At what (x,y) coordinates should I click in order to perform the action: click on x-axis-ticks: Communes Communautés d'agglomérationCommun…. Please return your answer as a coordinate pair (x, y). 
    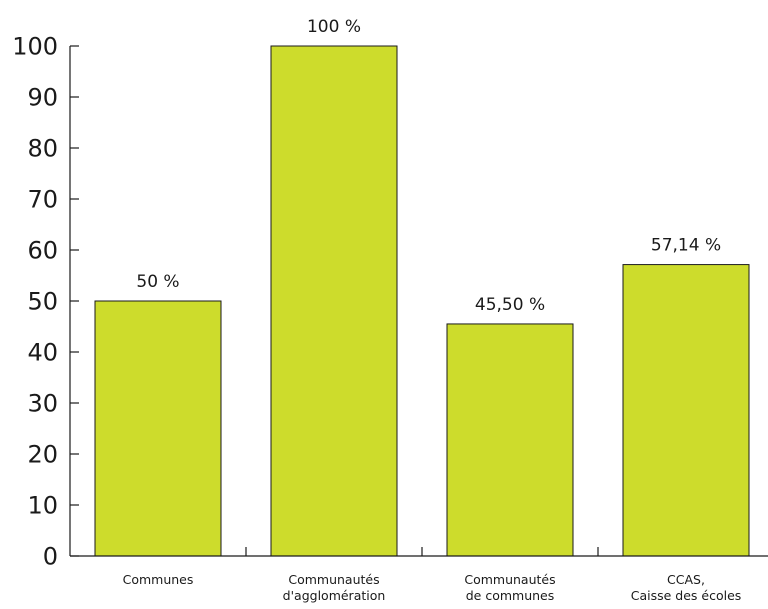
    Looking at the image, I should click on (432, 575).